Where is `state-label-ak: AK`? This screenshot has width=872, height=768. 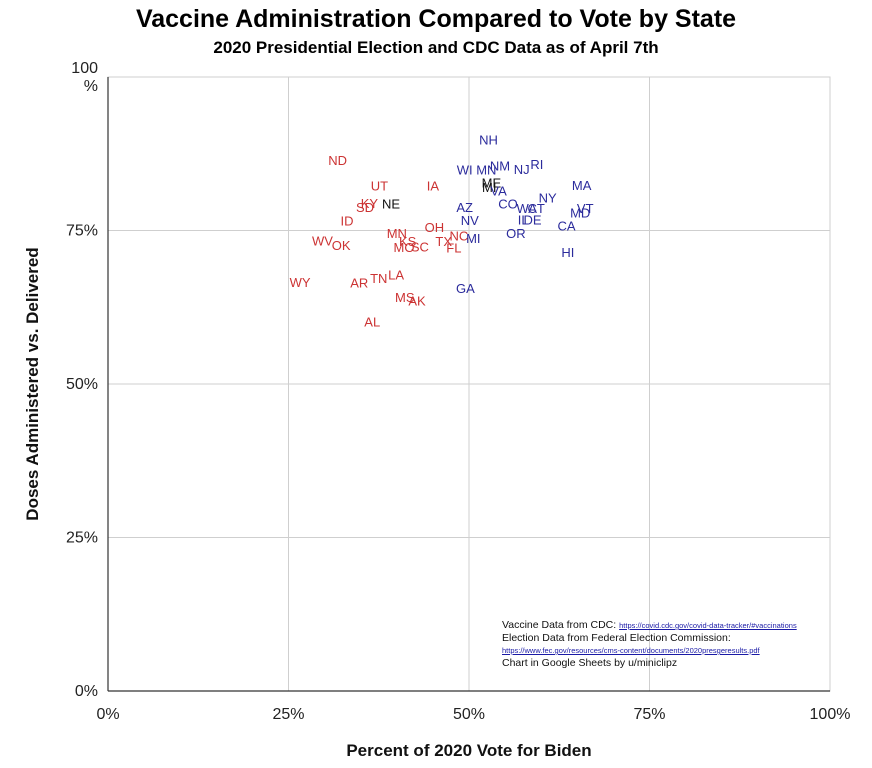 state-label-ak: AK is located at coordinates (417, 300).